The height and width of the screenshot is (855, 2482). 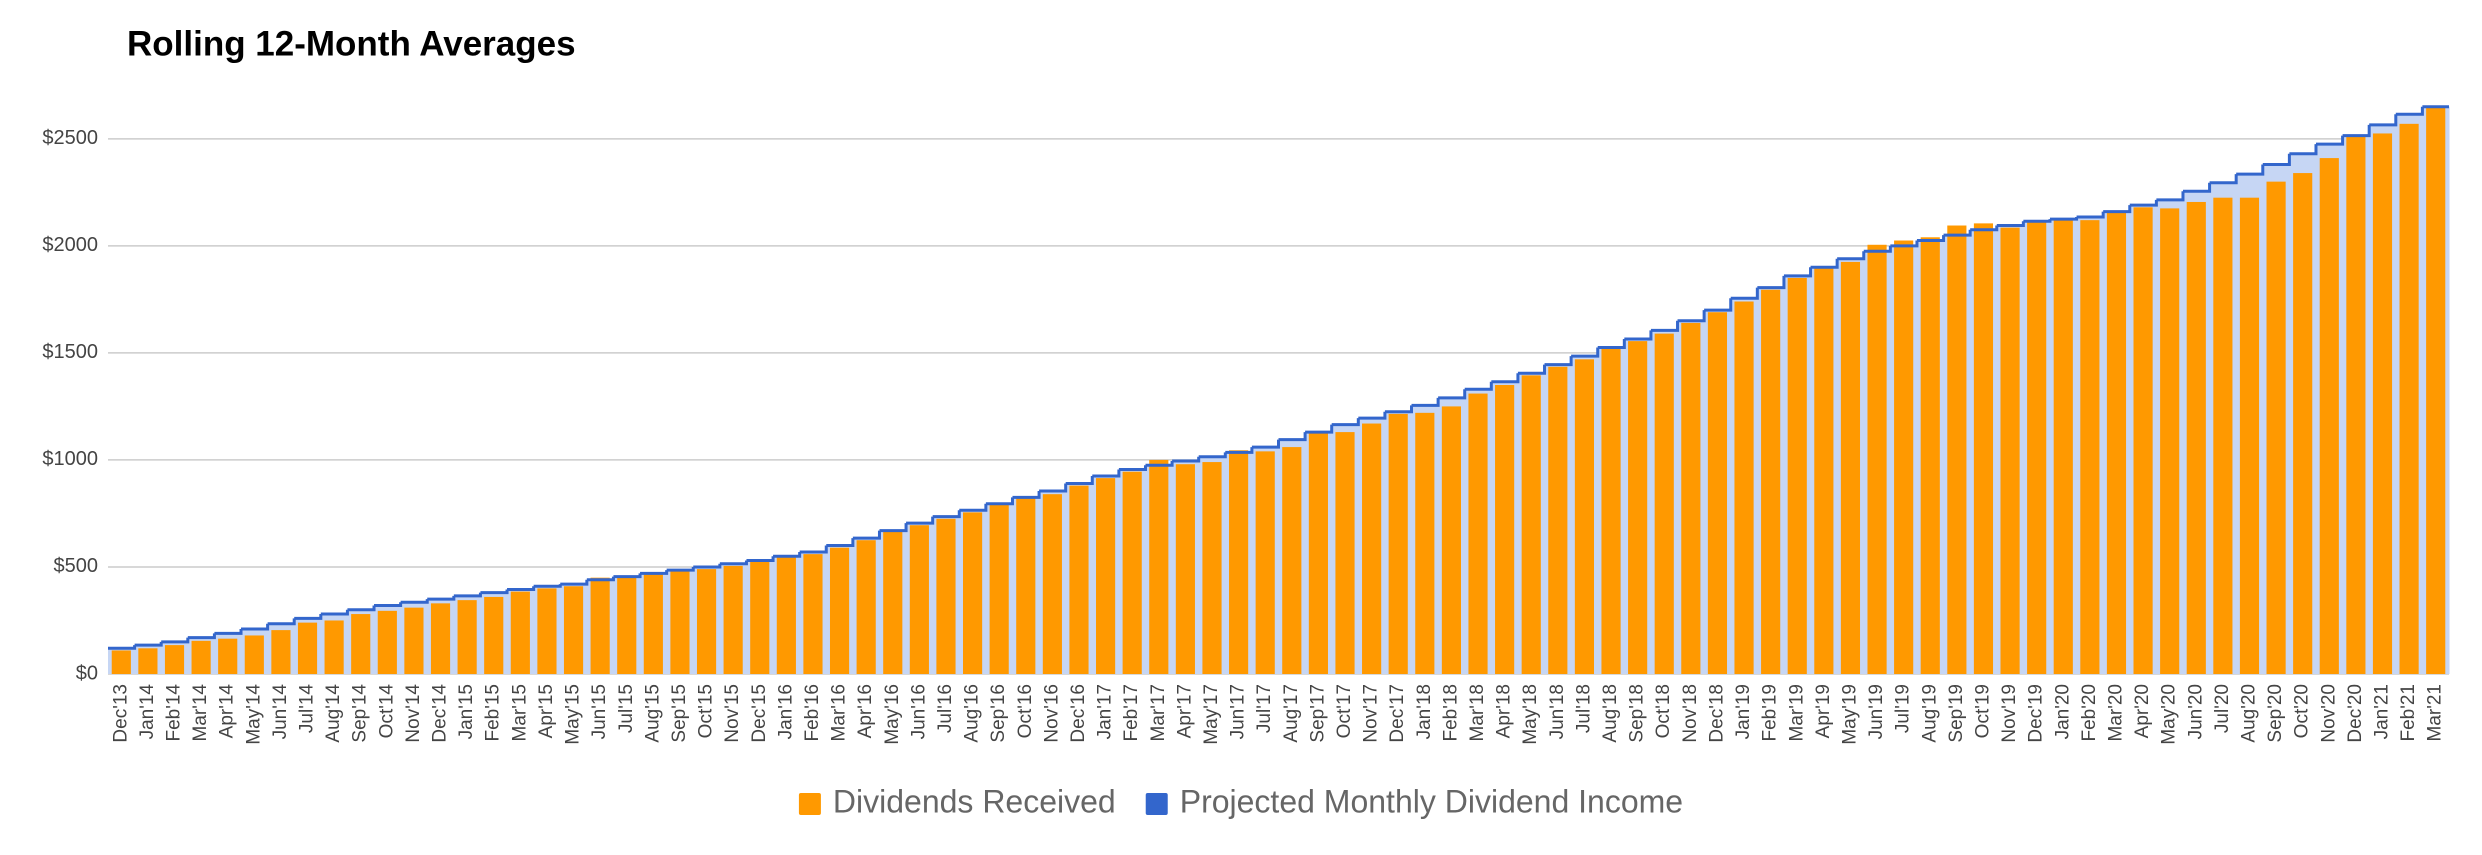 What do you see at coordinates (626, 708) in the screenshot?
I see `x-tick-label: Jul'15` at bounding box center [626, 708].